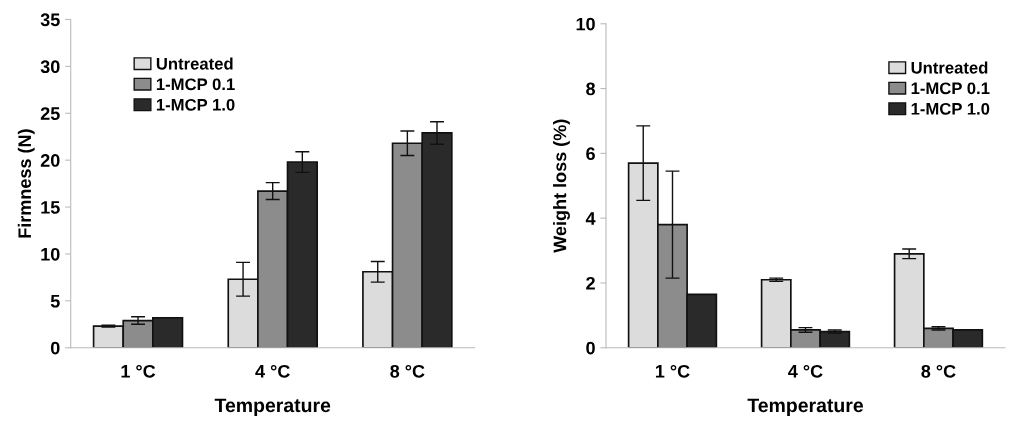 The width and height of the screenshot is (1010, 432). What do you see at coordinates (561, 186) in the screenshot?
I see `y-axis-title: Weight loss (%)` at bounding box center [561, 186].